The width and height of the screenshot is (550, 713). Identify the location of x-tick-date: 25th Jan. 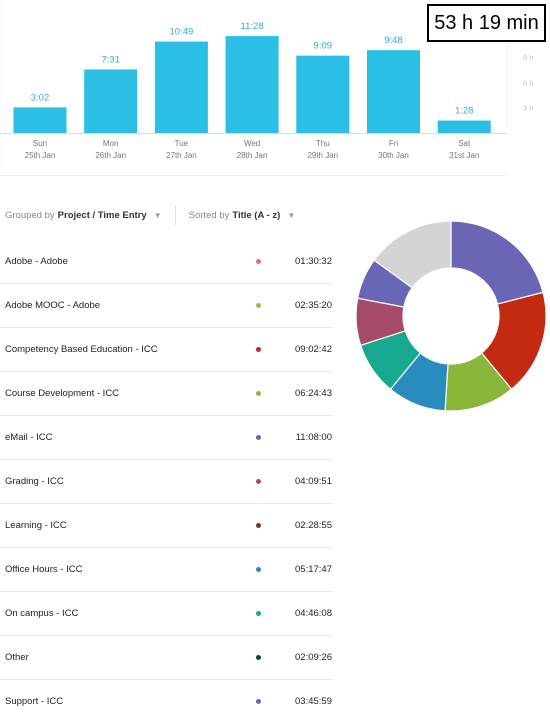
(40, 155).